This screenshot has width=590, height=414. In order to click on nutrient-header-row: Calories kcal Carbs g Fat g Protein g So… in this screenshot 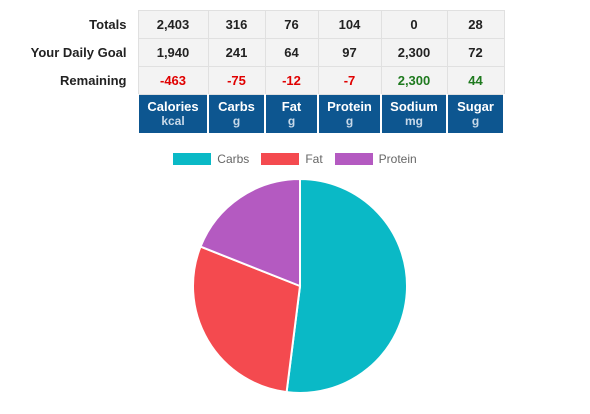, I will do `click(252, 113)`.